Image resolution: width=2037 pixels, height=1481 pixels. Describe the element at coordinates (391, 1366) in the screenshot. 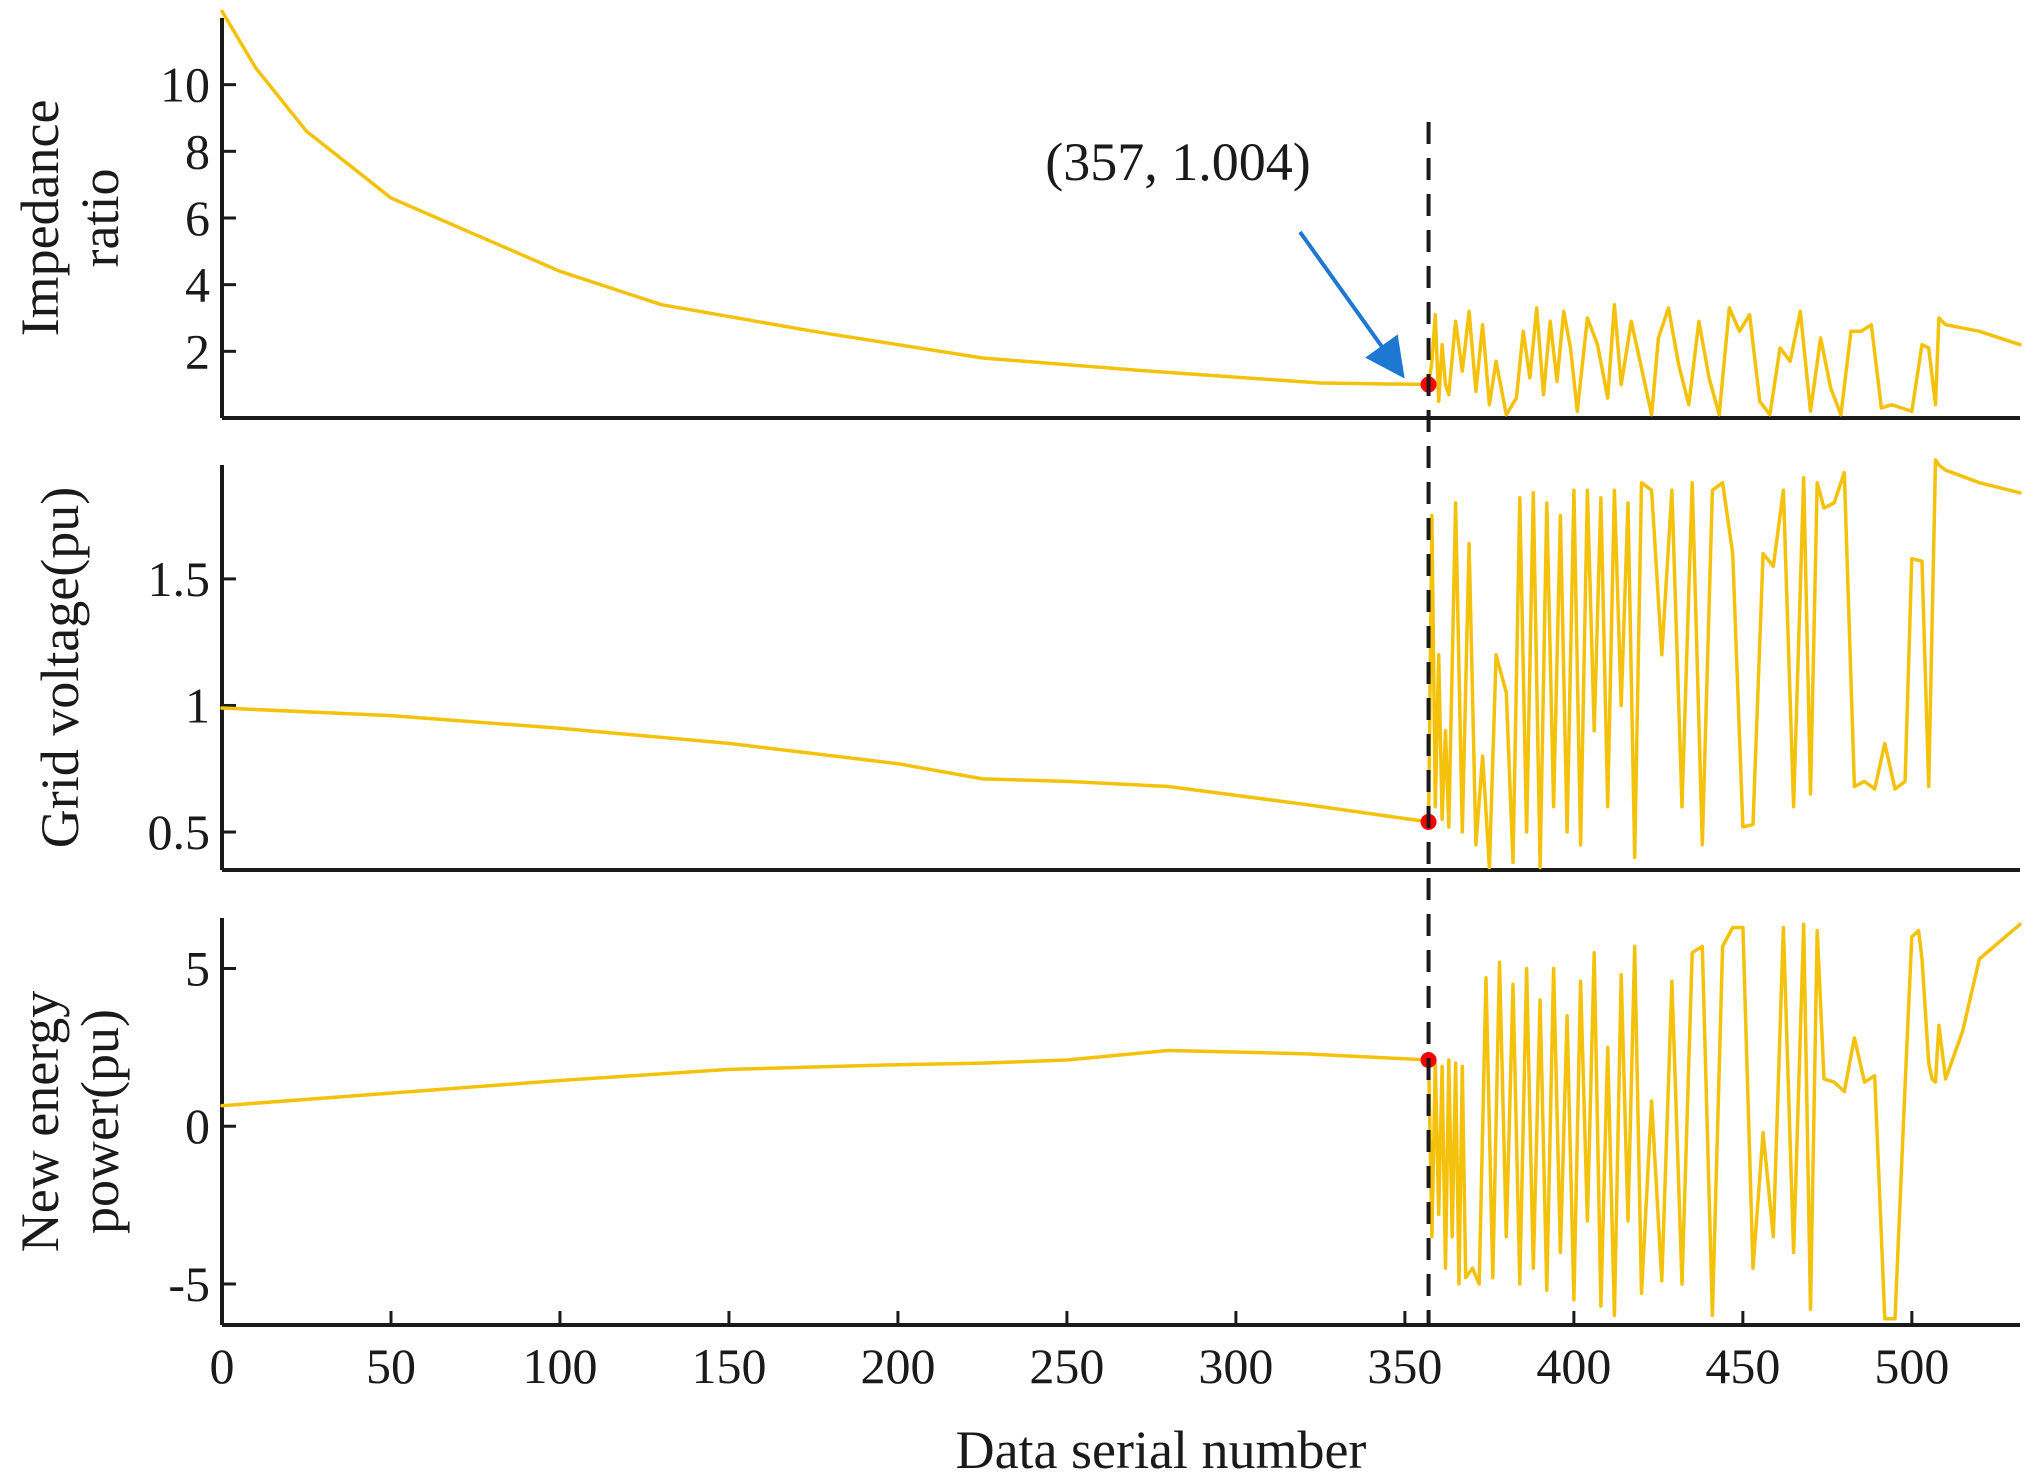

I see `x-tick-label: 50` at that location.